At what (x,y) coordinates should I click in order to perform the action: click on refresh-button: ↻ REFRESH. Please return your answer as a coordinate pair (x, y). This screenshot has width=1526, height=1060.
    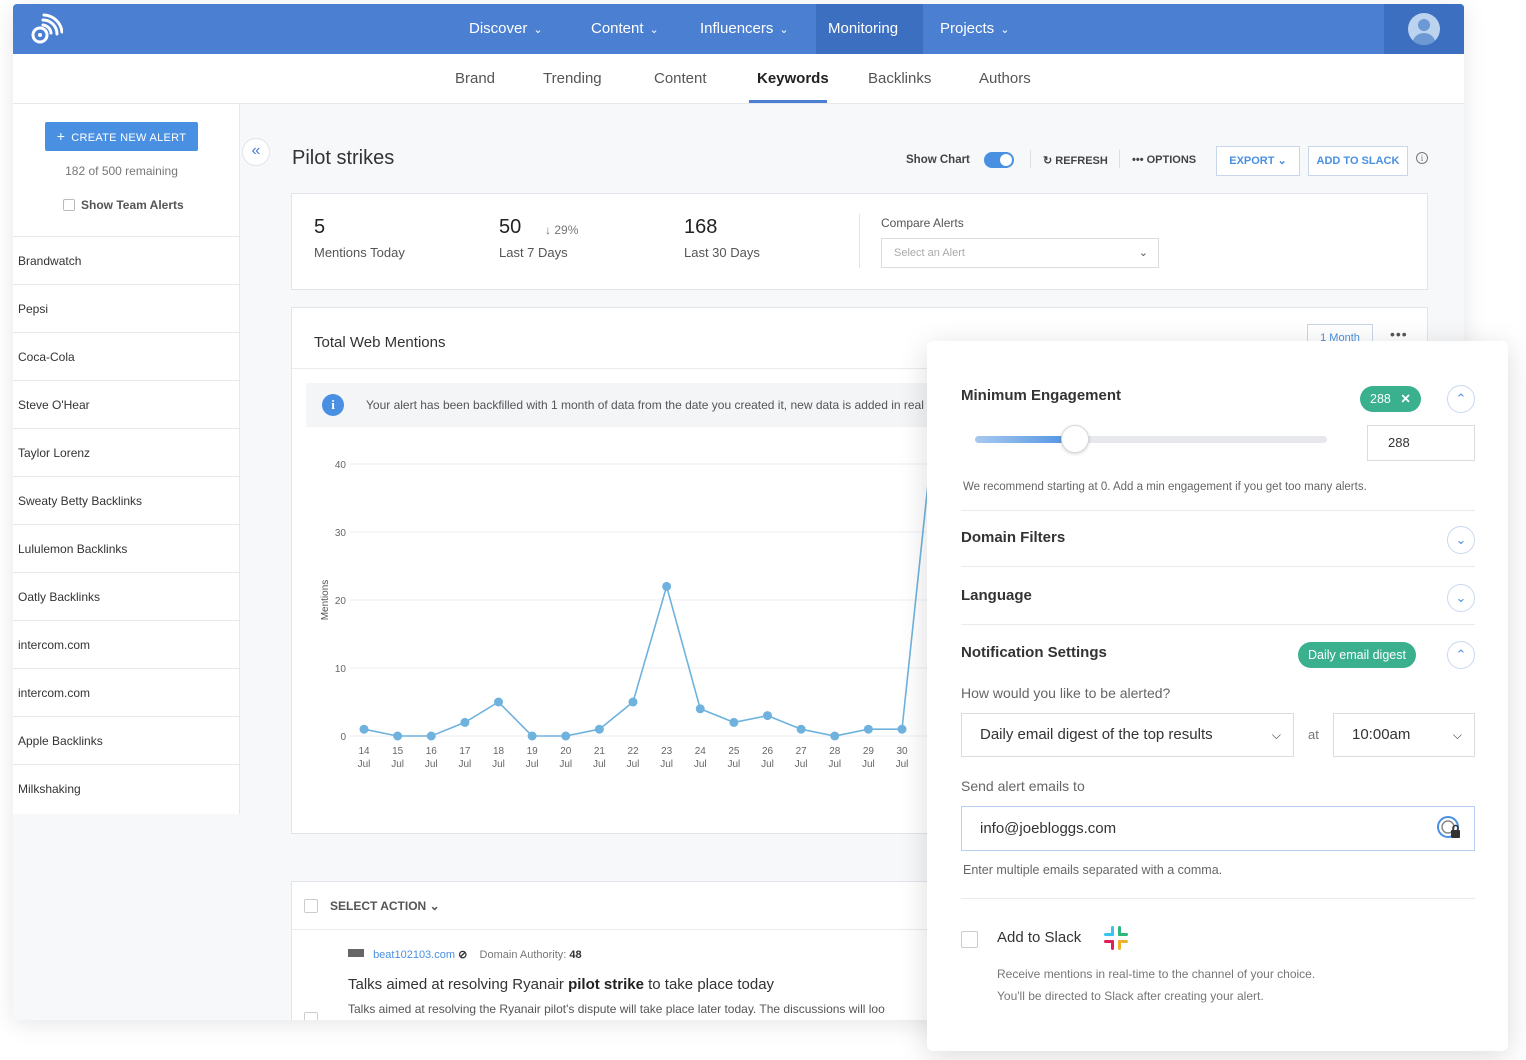
    Looking at the image, I should click on (1075, 160).